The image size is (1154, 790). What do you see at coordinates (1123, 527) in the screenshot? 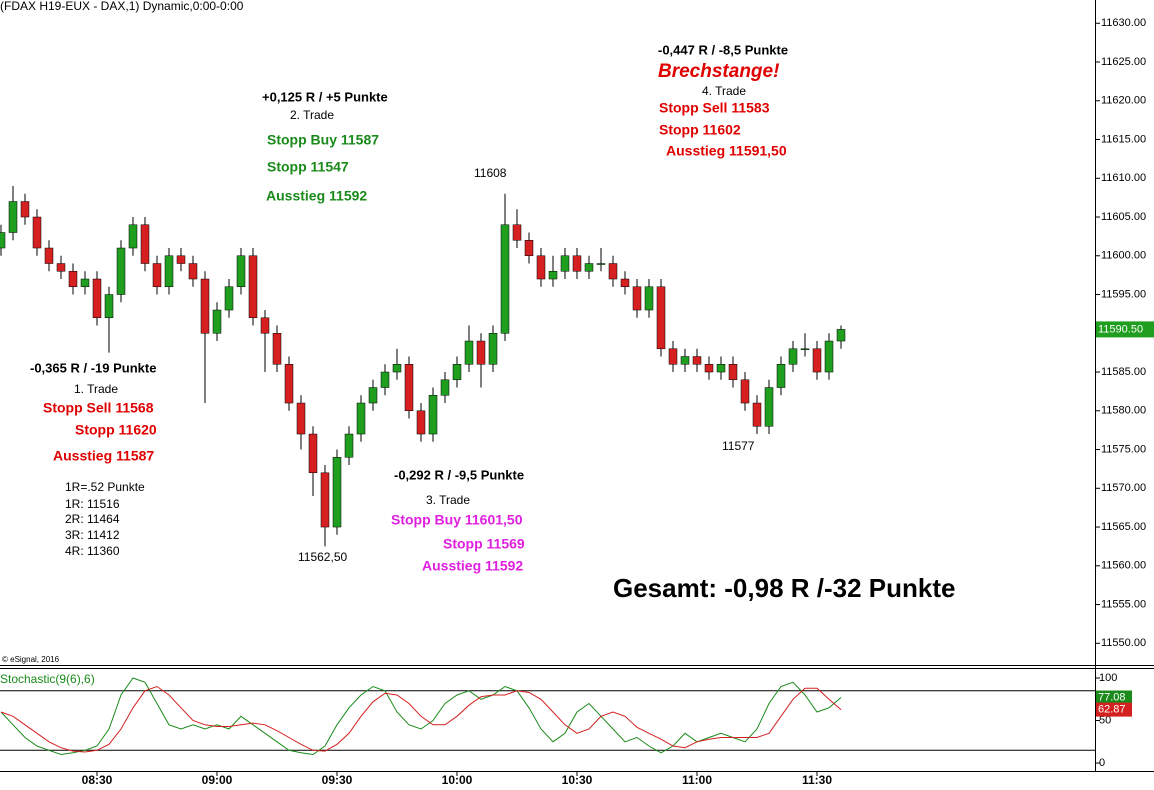
I see `y-tick-label: 11565.00` at bounding box center [1123, 527].